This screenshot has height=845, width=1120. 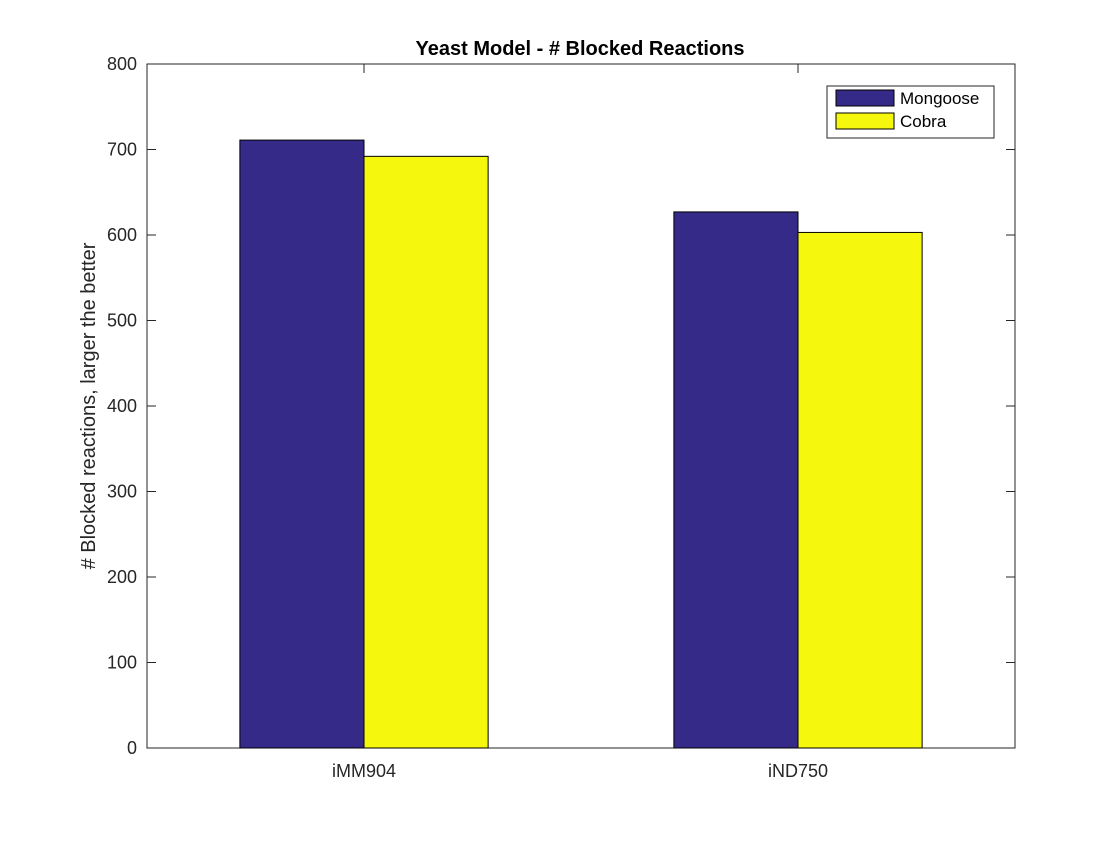 What do you see at coordinates (122, 321) in the screenshot?
I see `y-tick-label: 500` at bounding box center [122, 321].